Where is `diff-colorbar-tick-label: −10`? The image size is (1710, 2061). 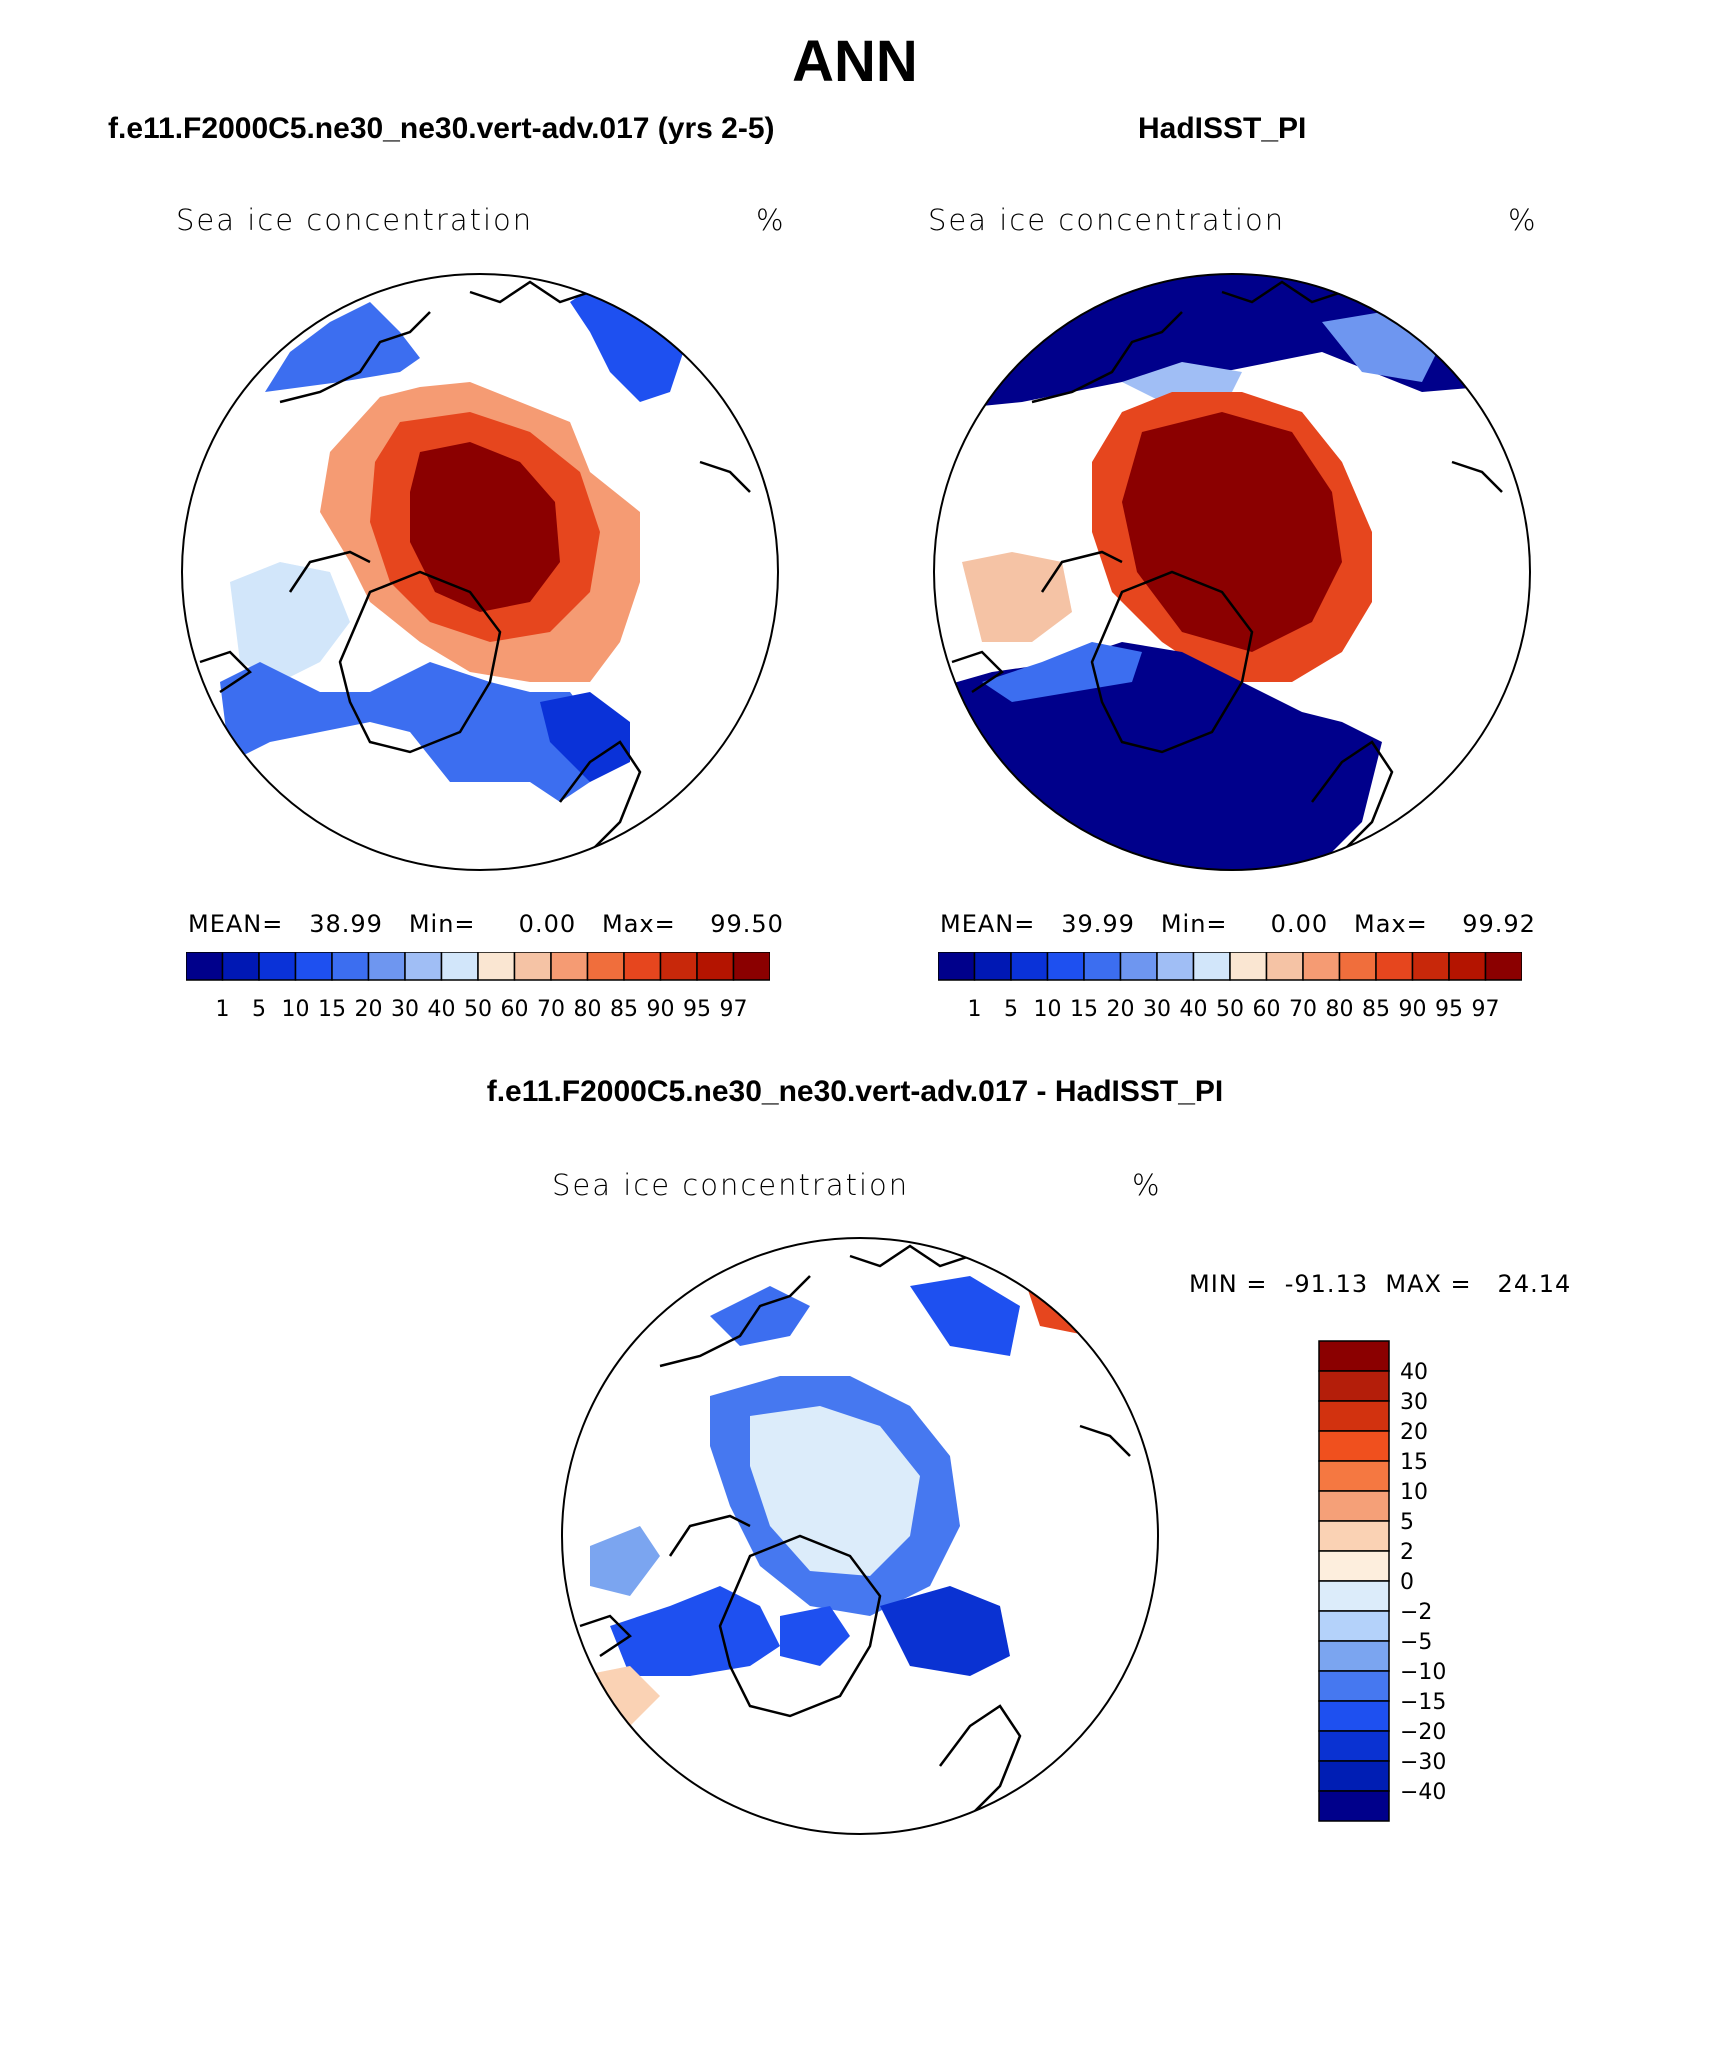
diff-colorbar-tick-label: −10 is located at coordinates (1423, 1672).